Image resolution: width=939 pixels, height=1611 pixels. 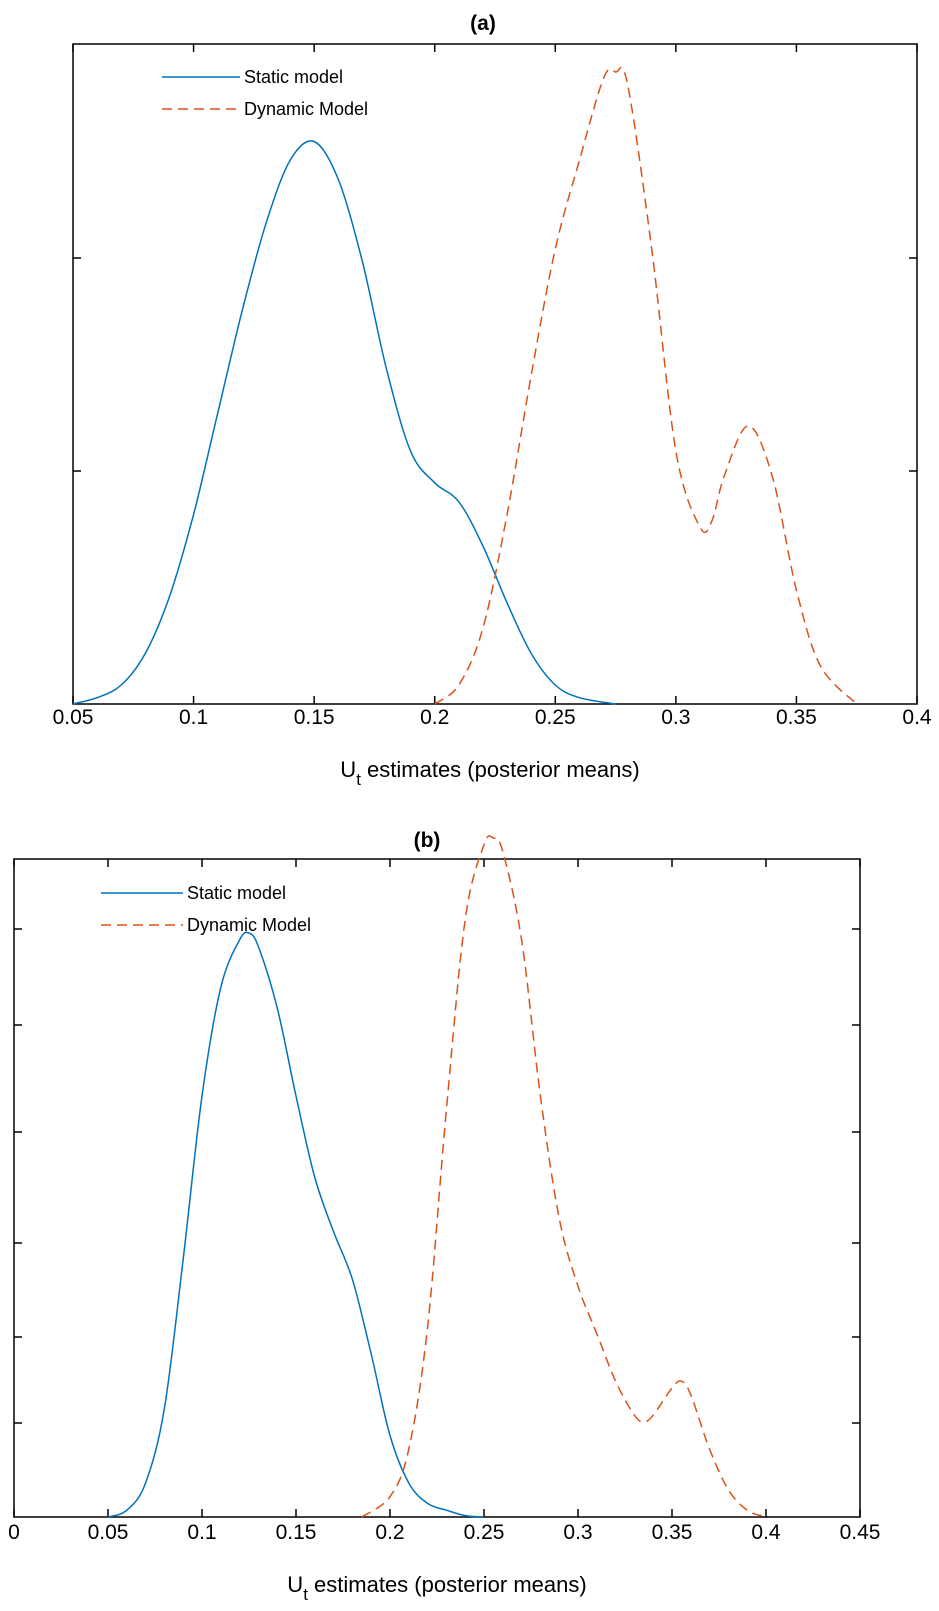 I want to click on chart-b-x-tick-label: 0.15, so click(x=296, y=1532).